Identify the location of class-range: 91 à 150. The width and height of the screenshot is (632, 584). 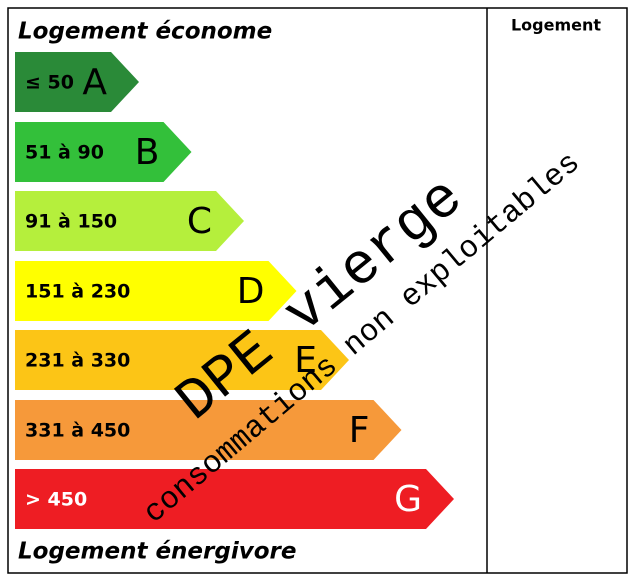
(71, 222).